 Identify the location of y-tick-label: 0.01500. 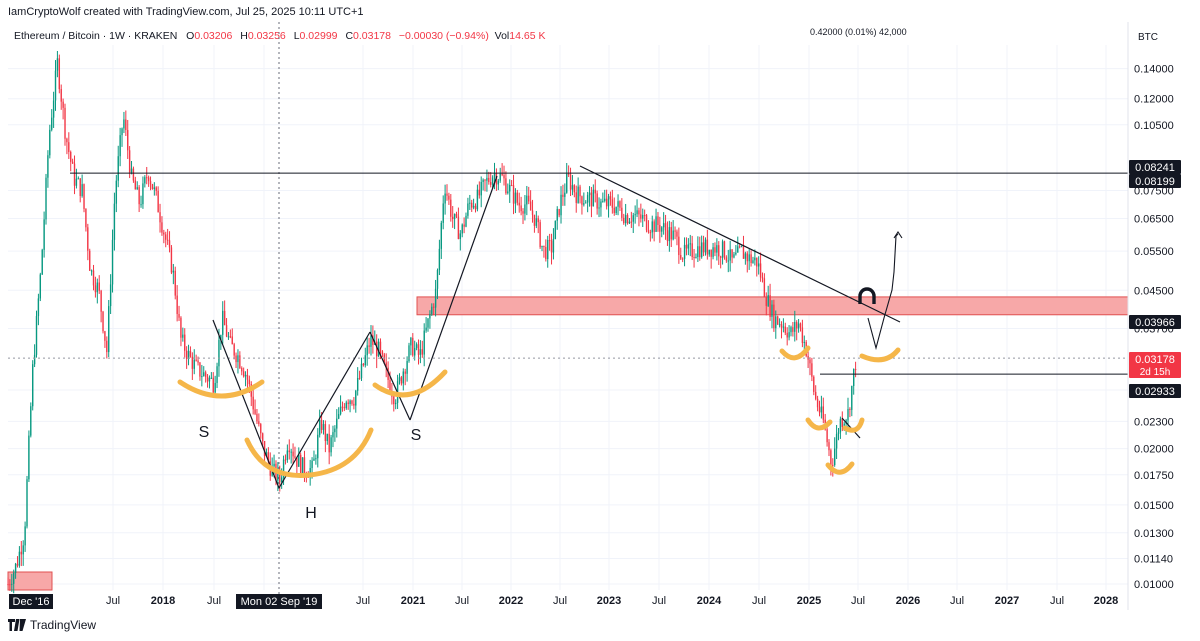
(1154, 506).